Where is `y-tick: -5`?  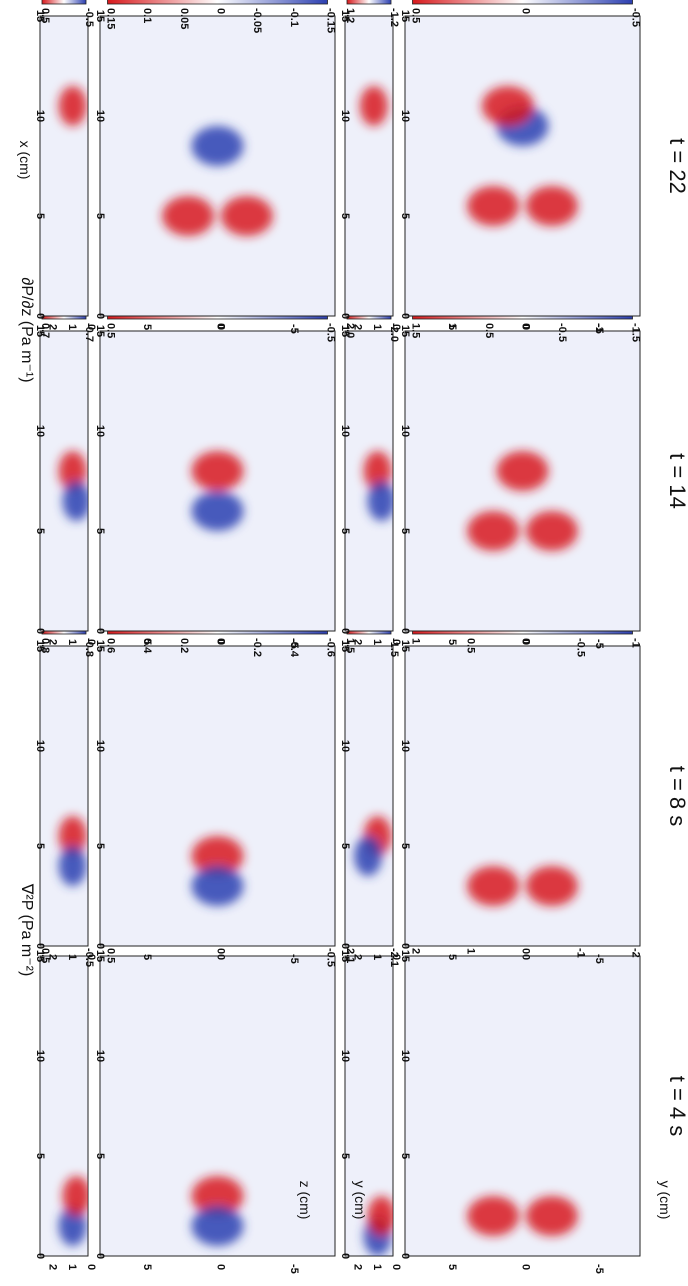 y-tick: -5 is located at coordinates (294, 644).